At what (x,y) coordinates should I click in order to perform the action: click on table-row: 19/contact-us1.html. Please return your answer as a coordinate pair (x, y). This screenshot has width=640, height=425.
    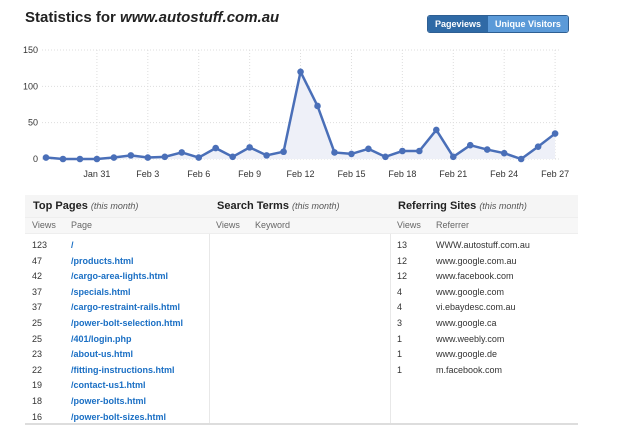
    Looking at the image, I should click on (117, 386).